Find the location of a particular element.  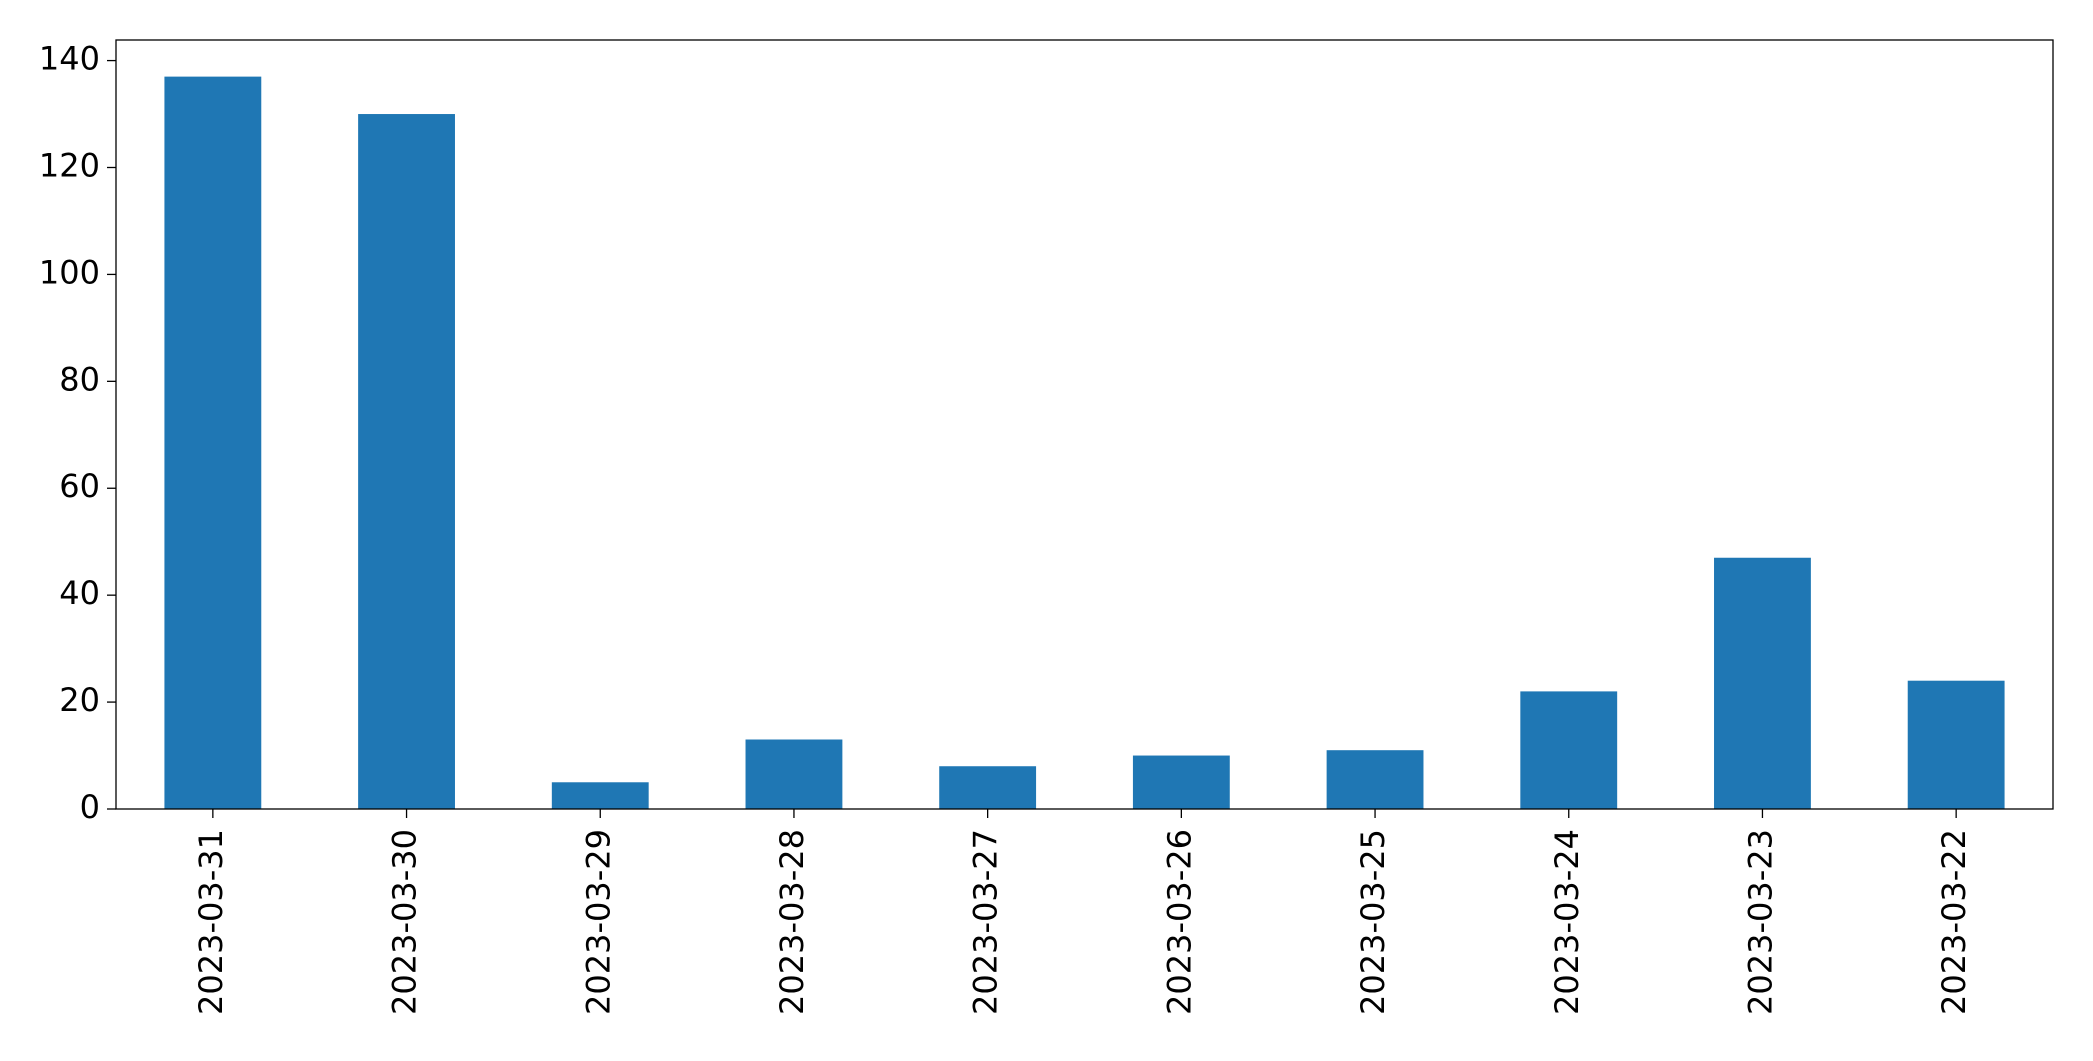

x-tick-label: 2023-03-27 is located at coordinates (986, 922).